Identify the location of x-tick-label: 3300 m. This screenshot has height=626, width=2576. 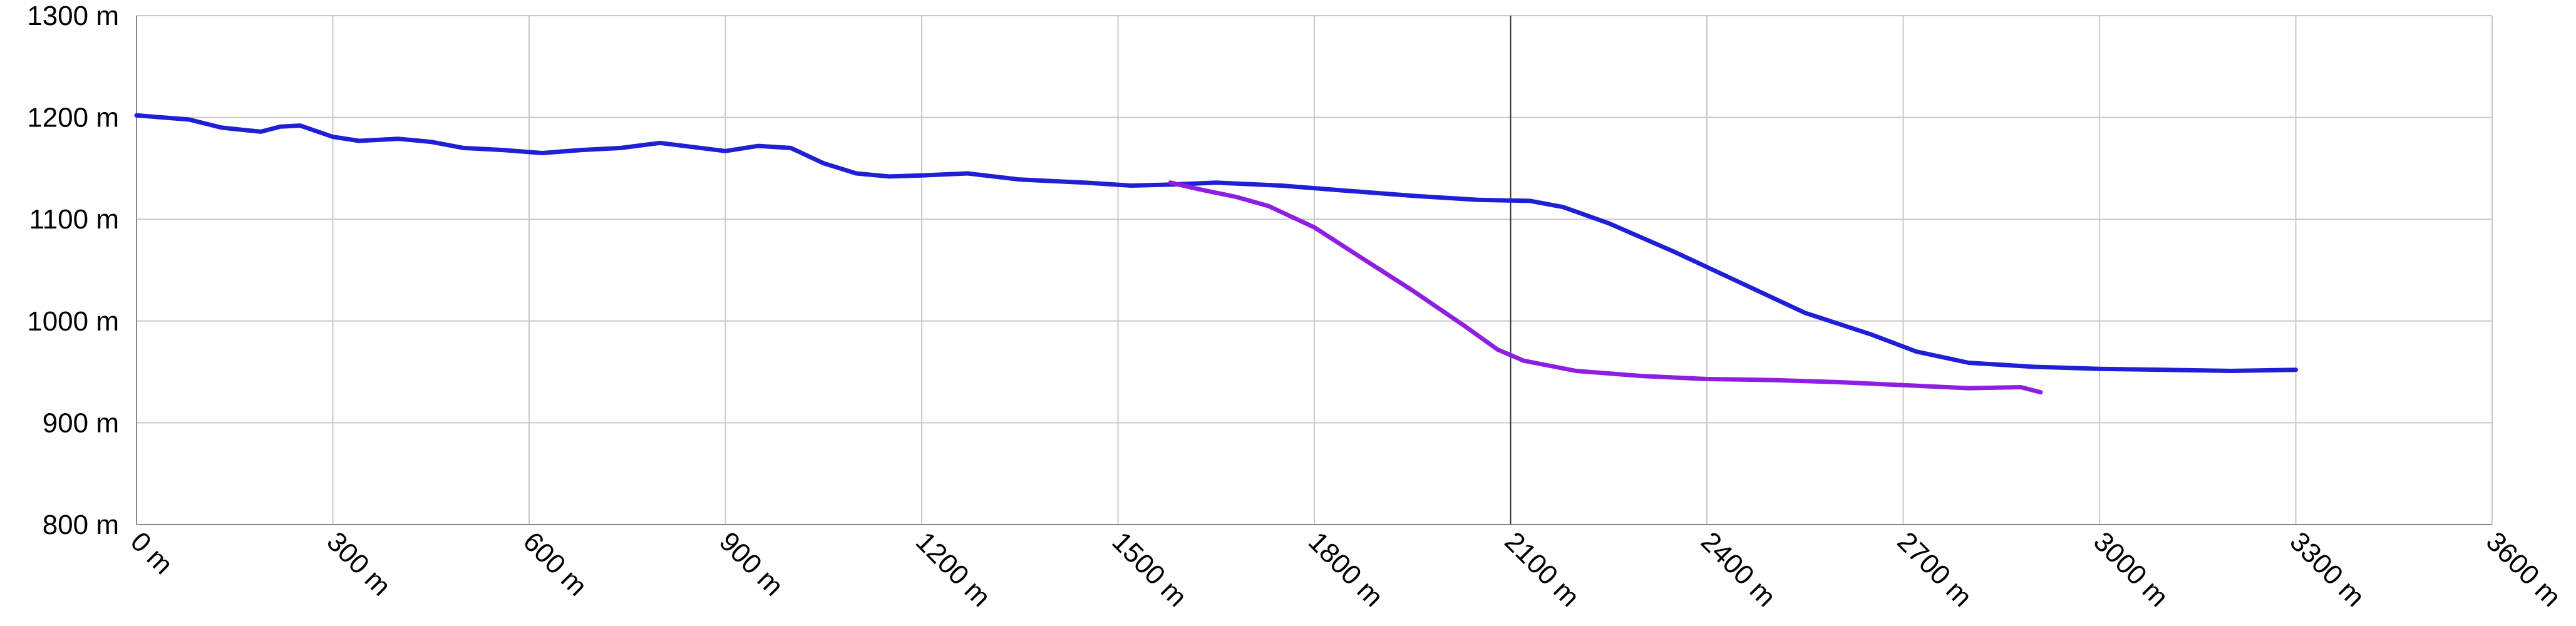
(2327, 569).